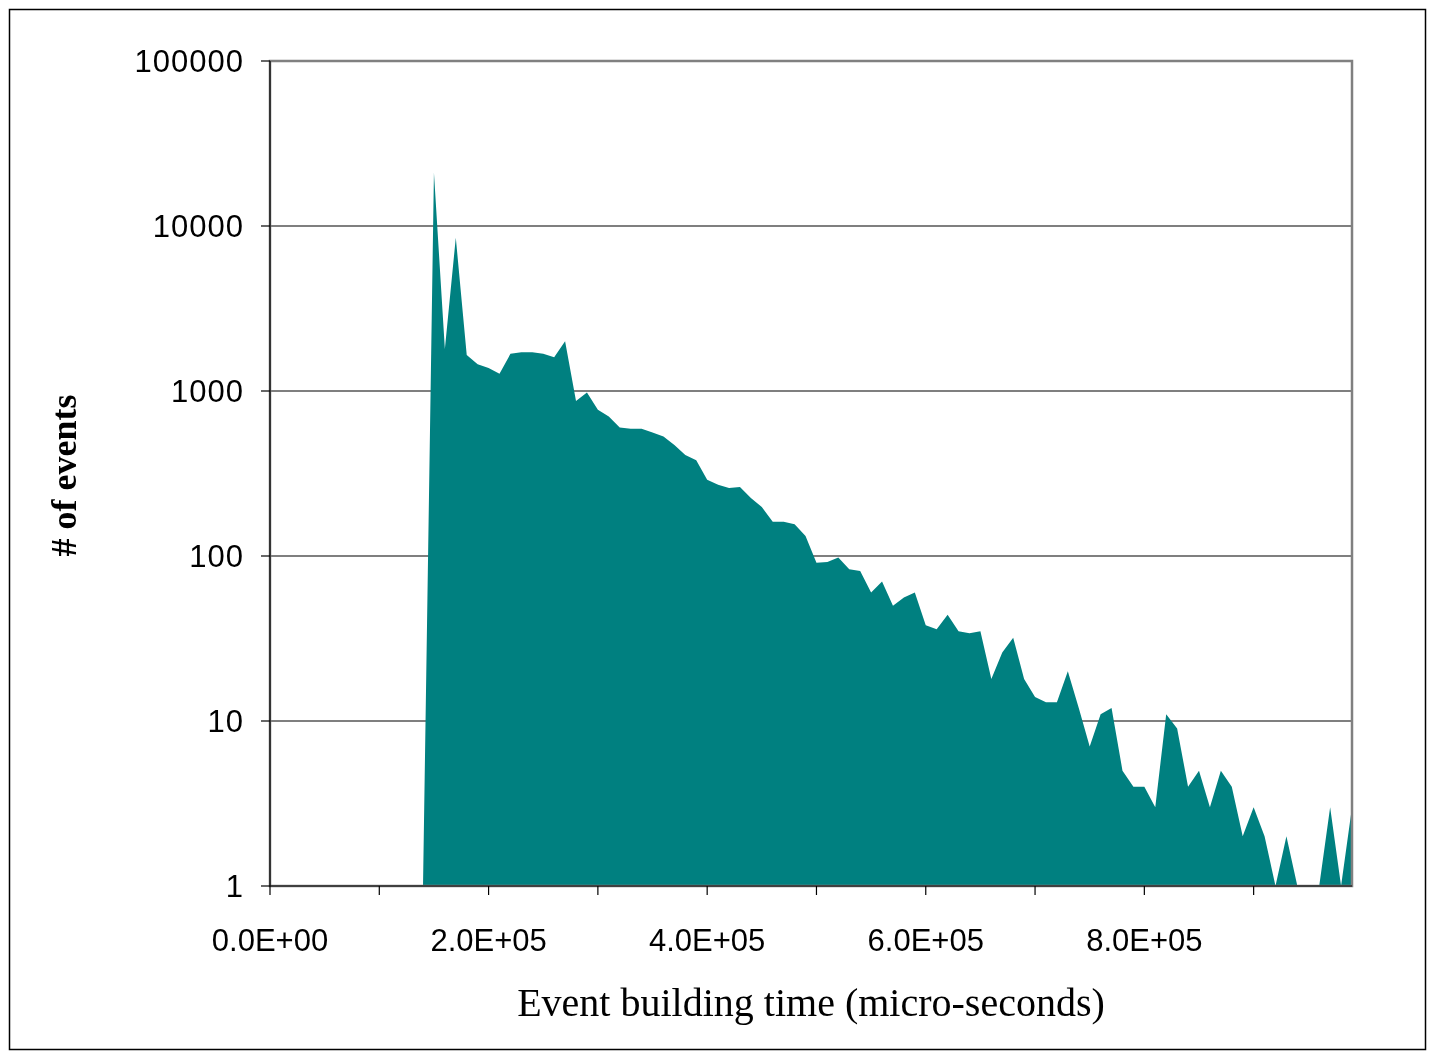 The width and height of the screenshot is (1435, 1059). I want to click on x-tick-label: 4.0E+05, so click(707, 940).